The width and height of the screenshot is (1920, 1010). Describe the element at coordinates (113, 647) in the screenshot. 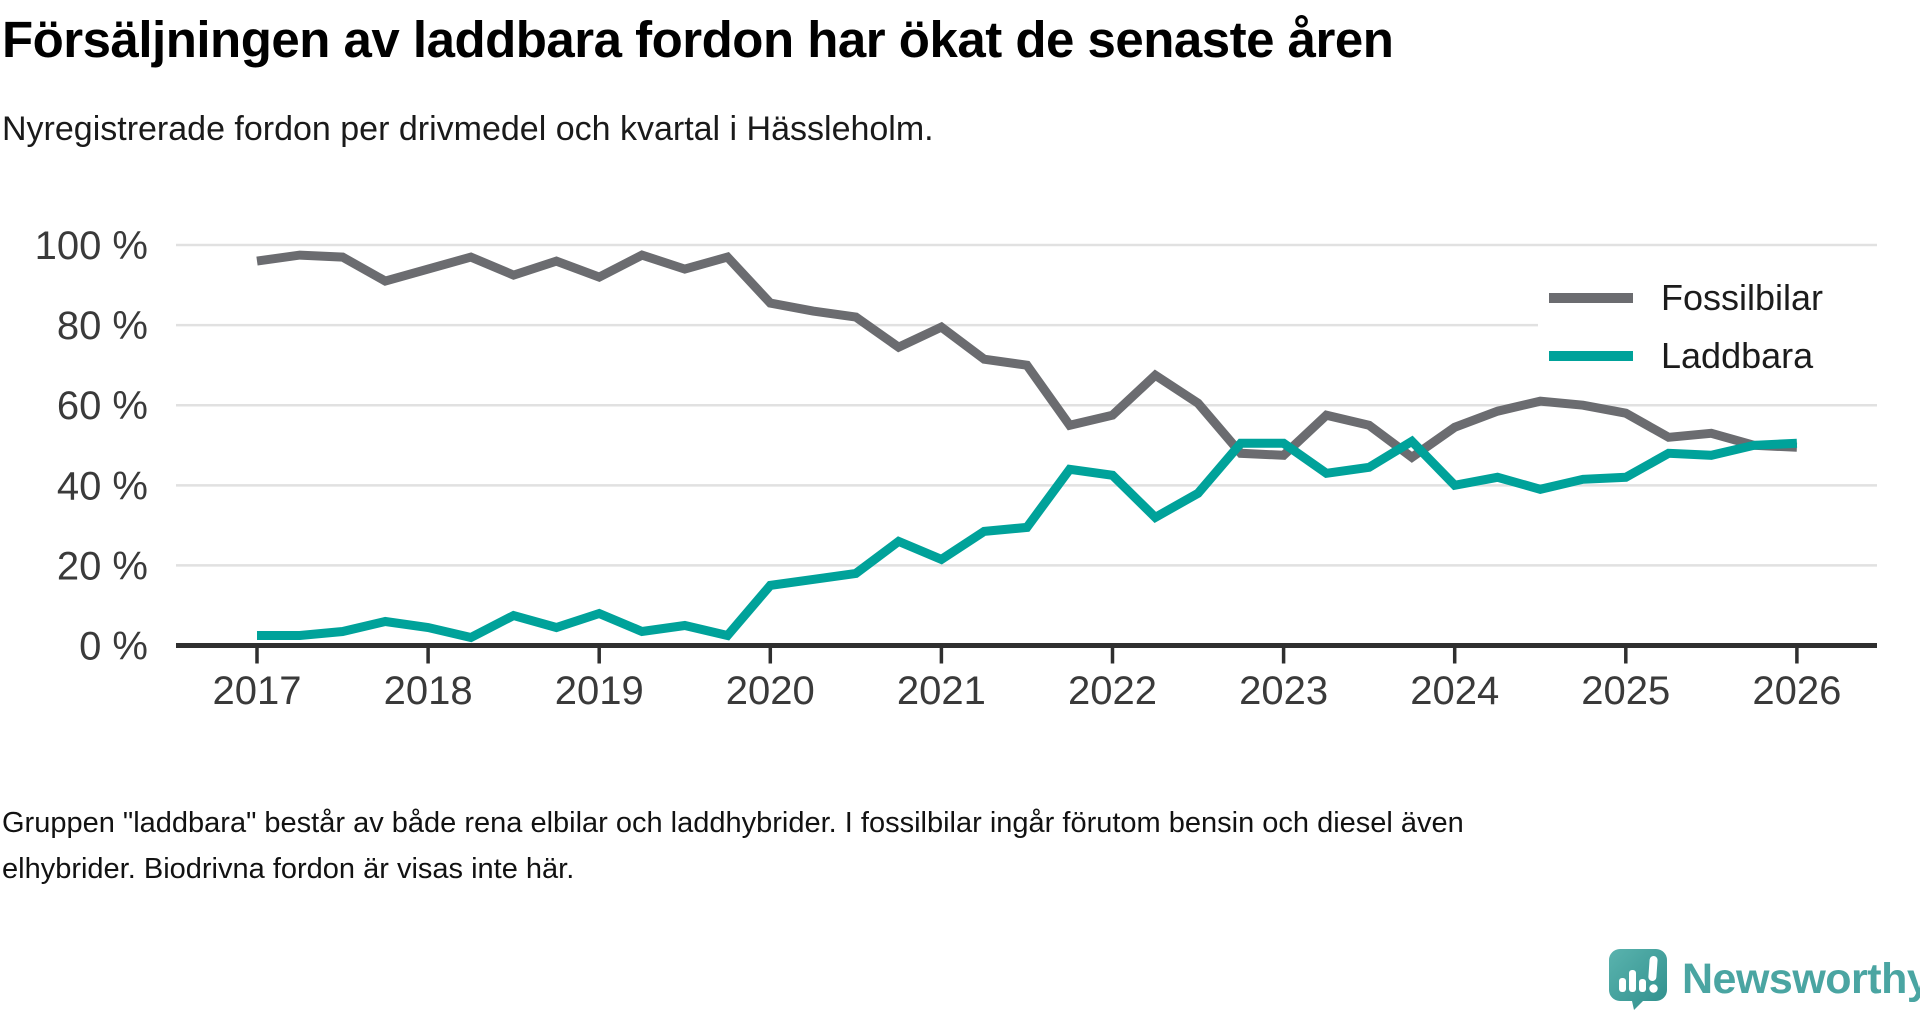

I see `y-tick-label: 0 %` at that location.